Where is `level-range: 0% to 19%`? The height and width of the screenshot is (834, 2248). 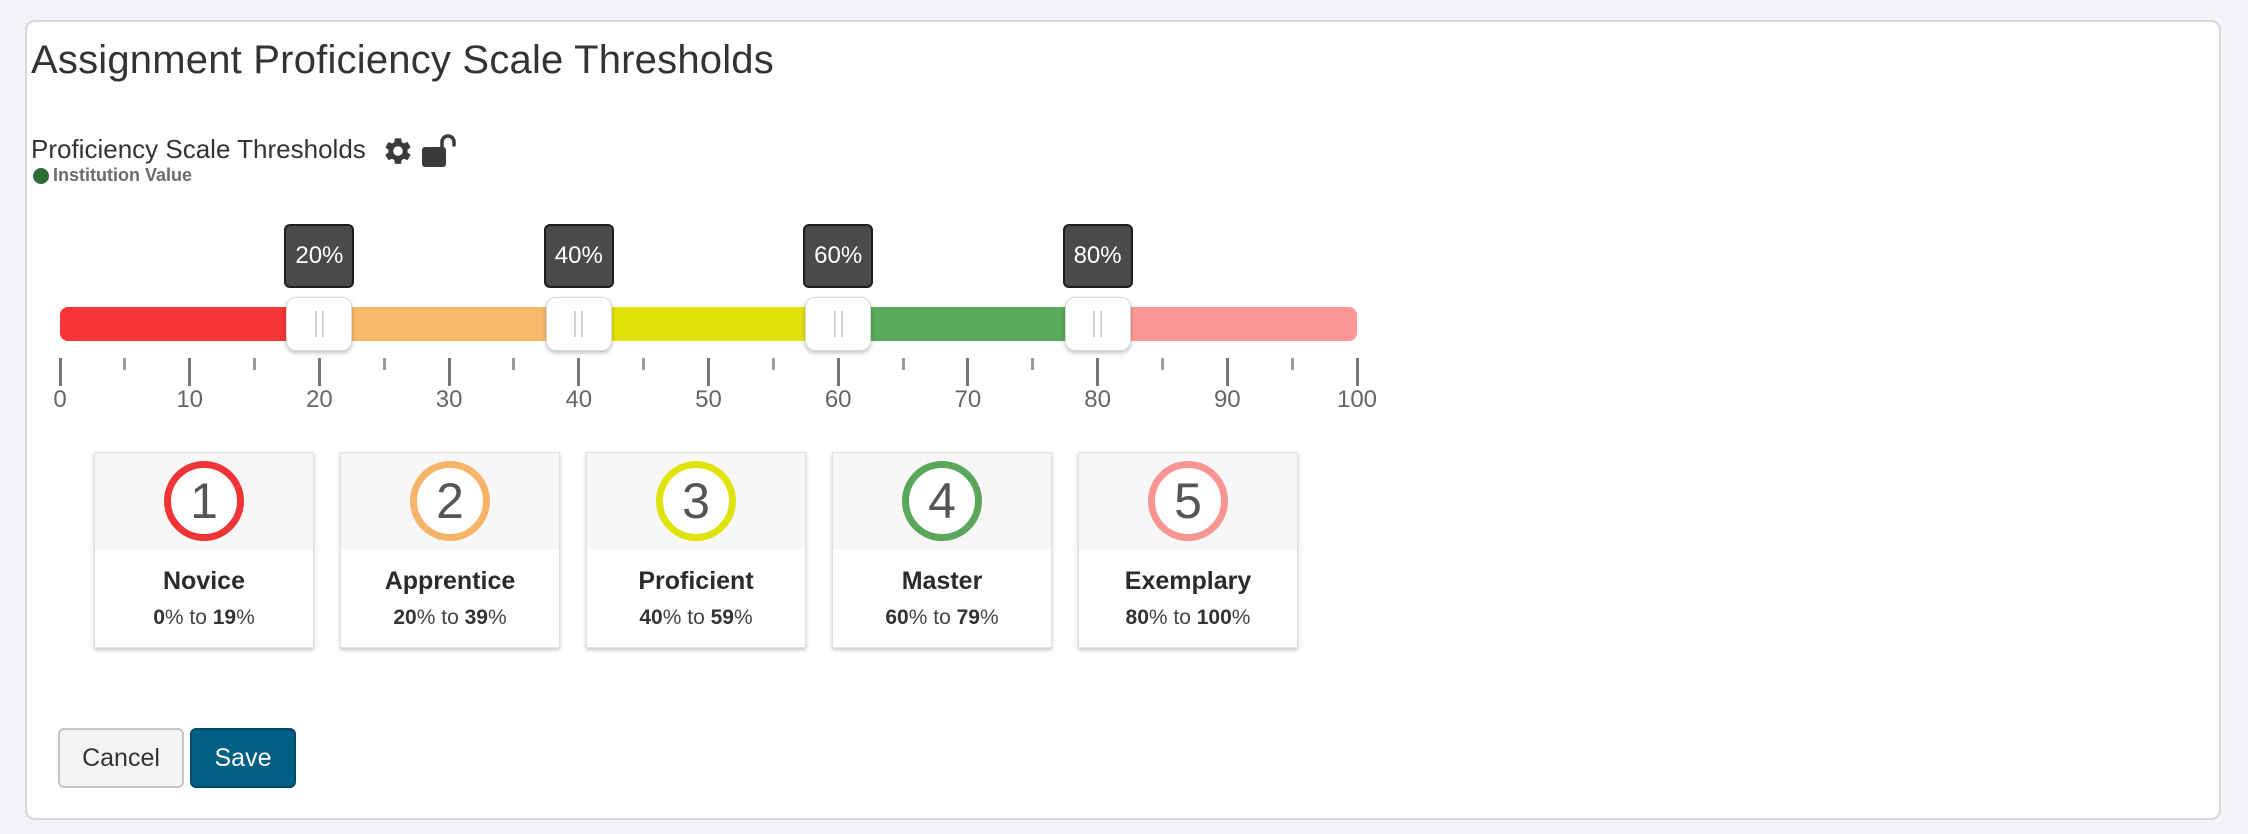
level-range: 0% to 19% is located at coordinates (204, 618).